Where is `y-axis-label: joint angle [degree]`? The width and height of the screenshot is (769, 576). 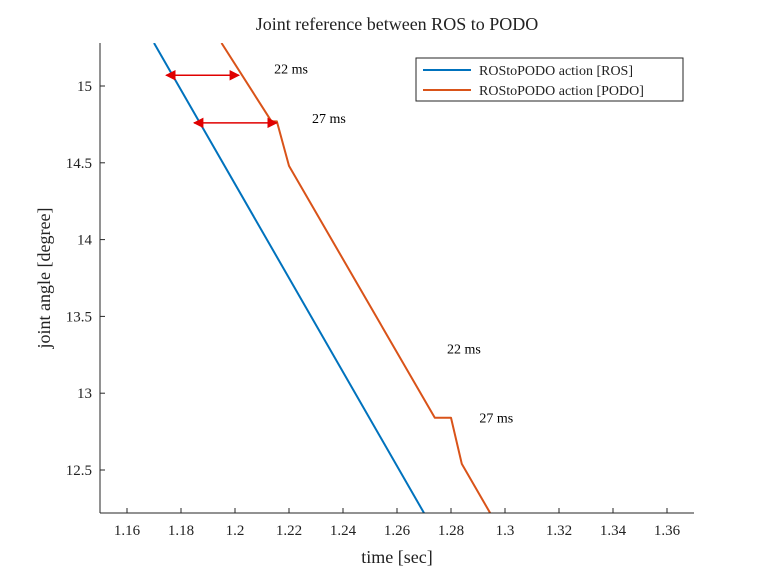 y-axis-label: joint angle [degree] is located at coordinates (44, 279).